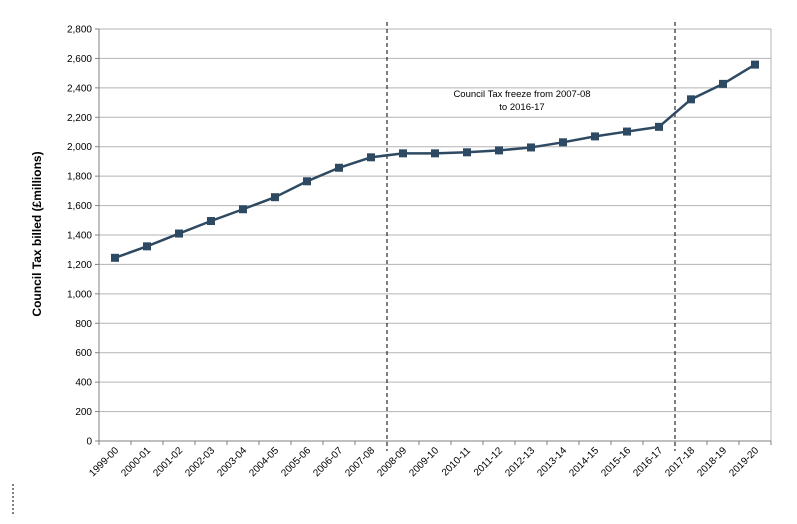  Describe the element at coordinates (79, 147) in the screenshot. I see `y-tick-label: 2,000` at that location.